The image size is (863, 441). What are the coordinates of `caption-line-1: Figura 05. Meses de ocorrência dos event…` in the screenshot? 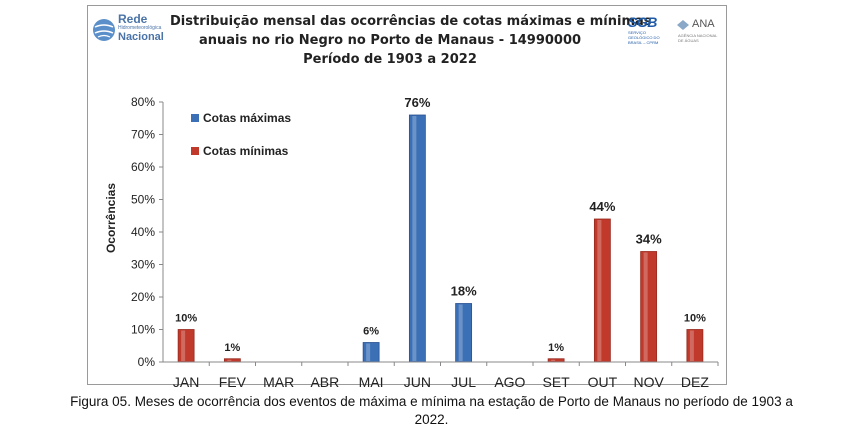 It's located at (431, 401).